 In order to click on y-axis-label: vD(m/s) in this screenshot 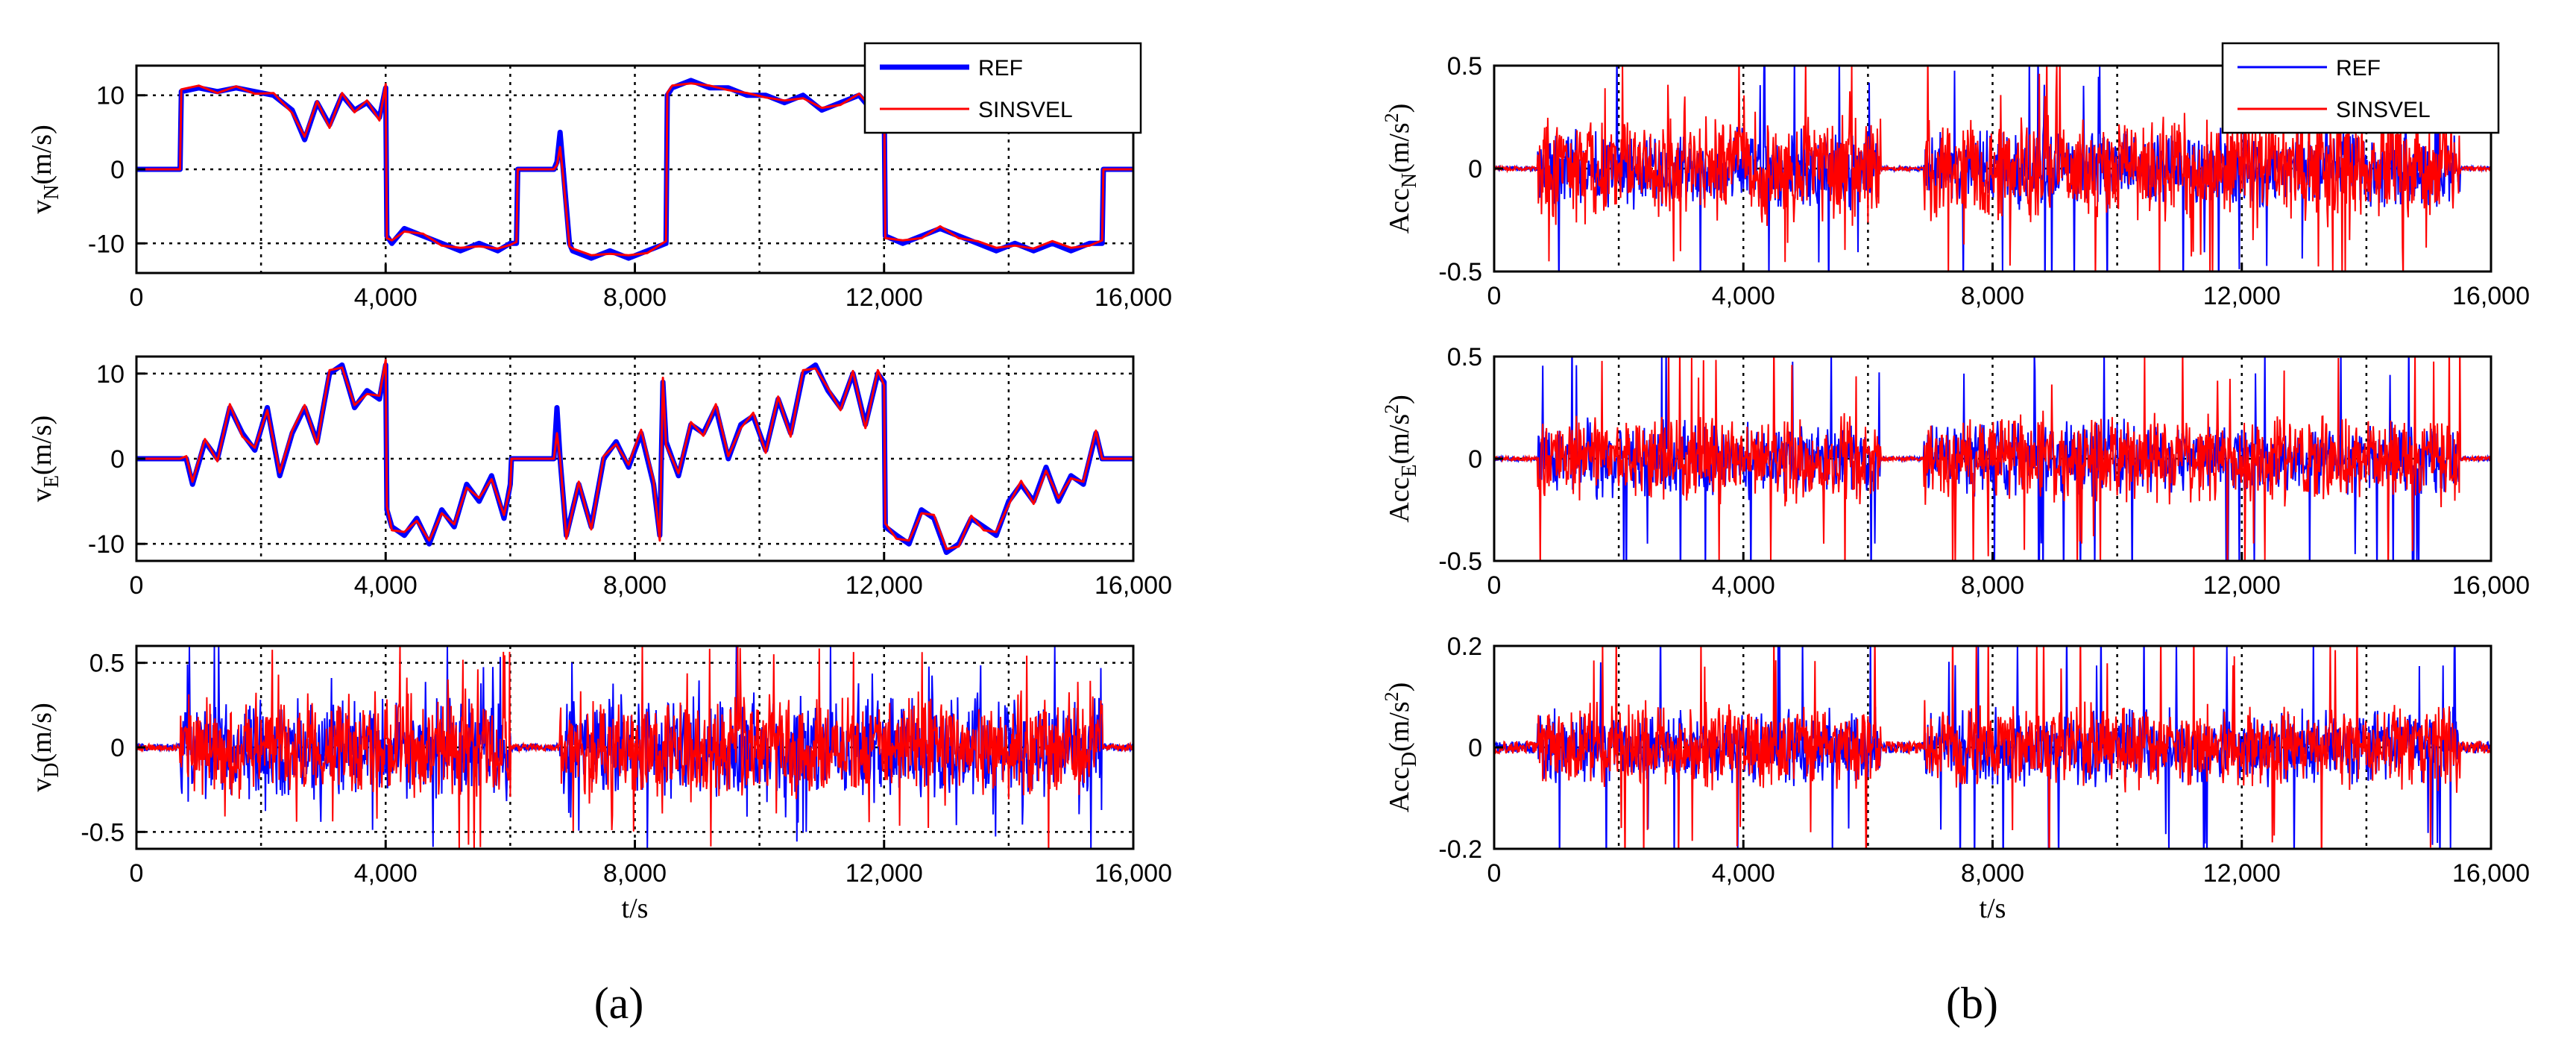, I will do `click(44, 747)`.